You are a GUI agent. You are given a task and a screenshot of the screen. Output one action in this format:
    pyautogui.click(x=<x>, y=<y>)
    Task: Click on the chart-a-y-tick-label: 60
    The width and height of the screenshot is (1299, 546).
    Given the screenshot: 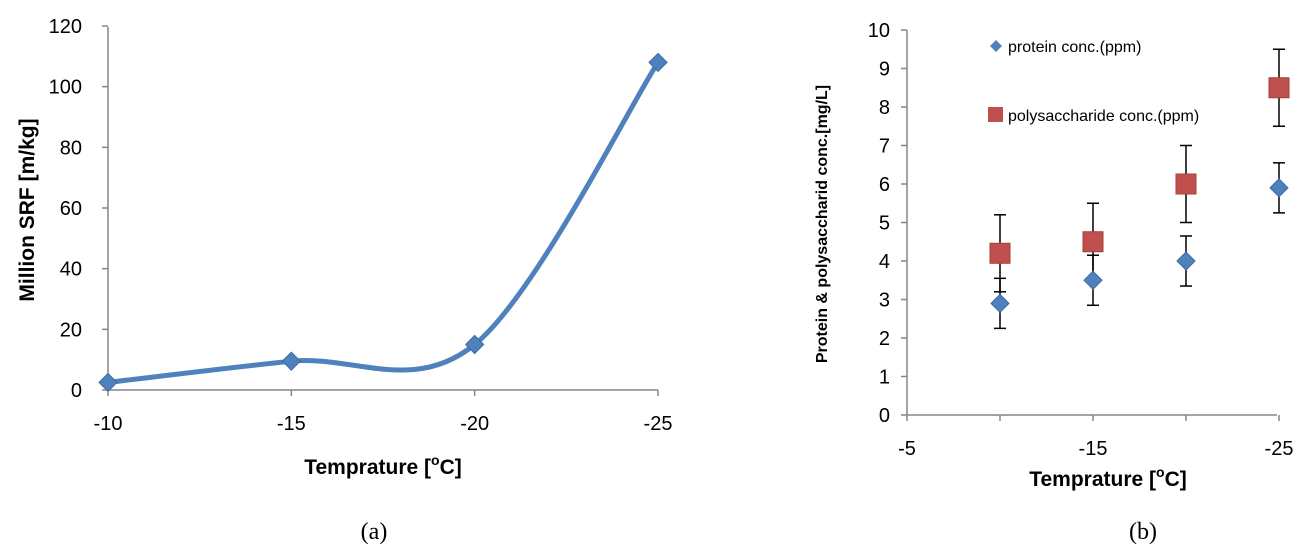 What is the action you would take?
    pyautogui.click(x=71, y=209)
    